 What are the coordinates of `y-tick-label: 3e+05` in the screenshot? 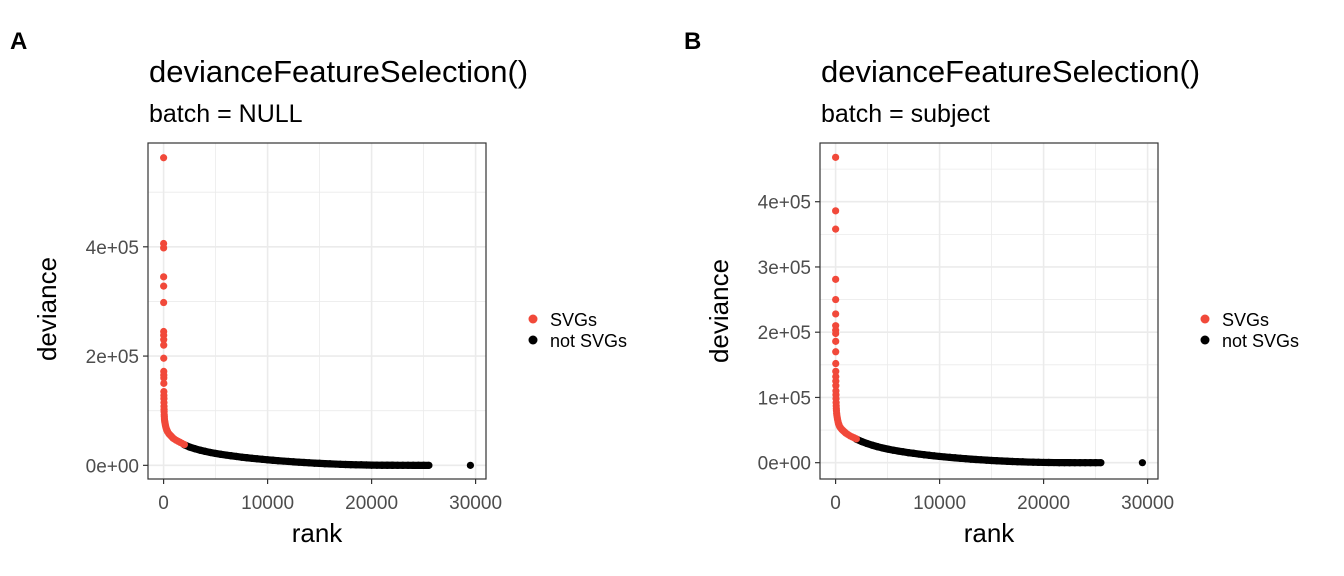 It's located at (784, 268).